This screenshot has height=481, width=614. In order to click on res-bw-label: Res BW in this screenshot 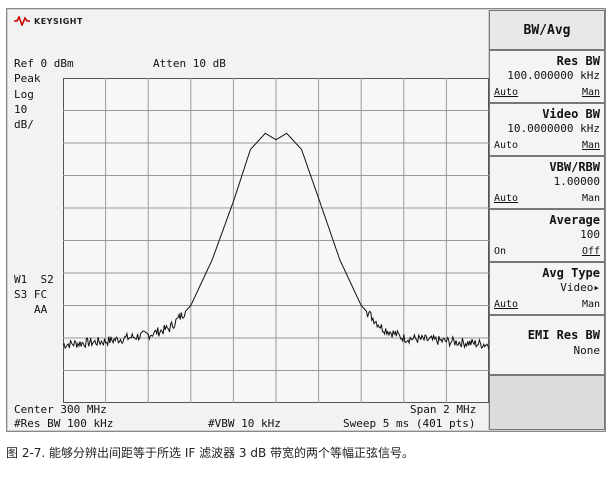, I will do `click(578, 61)`.